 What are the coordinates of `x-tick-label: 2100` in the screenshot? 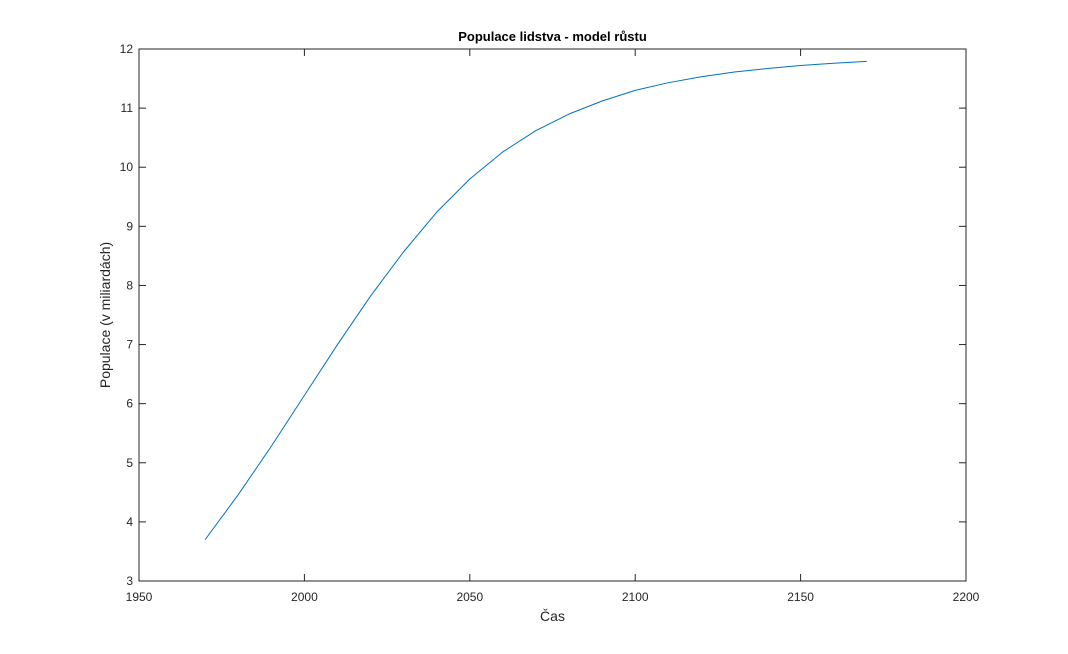 It's located at (635, 597).